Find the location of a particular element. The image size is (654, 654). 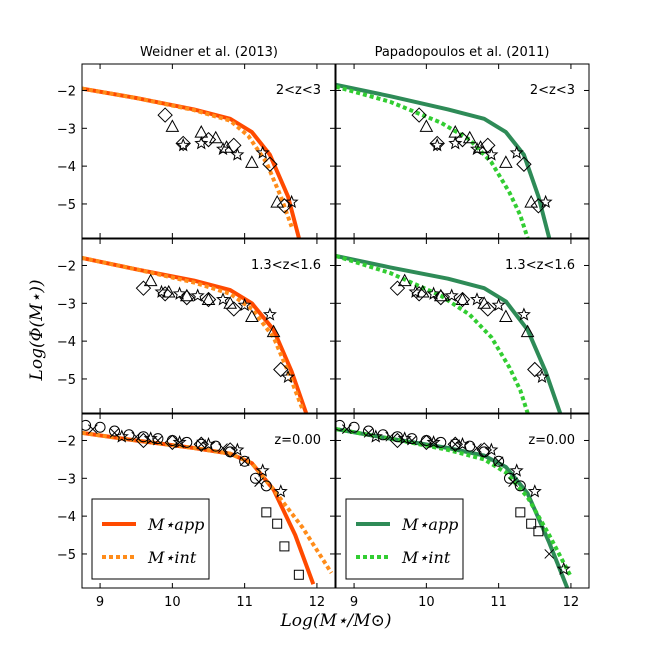

column-title-right: Papadopoulos et al. (2011) is located at coordinates (462, 52).